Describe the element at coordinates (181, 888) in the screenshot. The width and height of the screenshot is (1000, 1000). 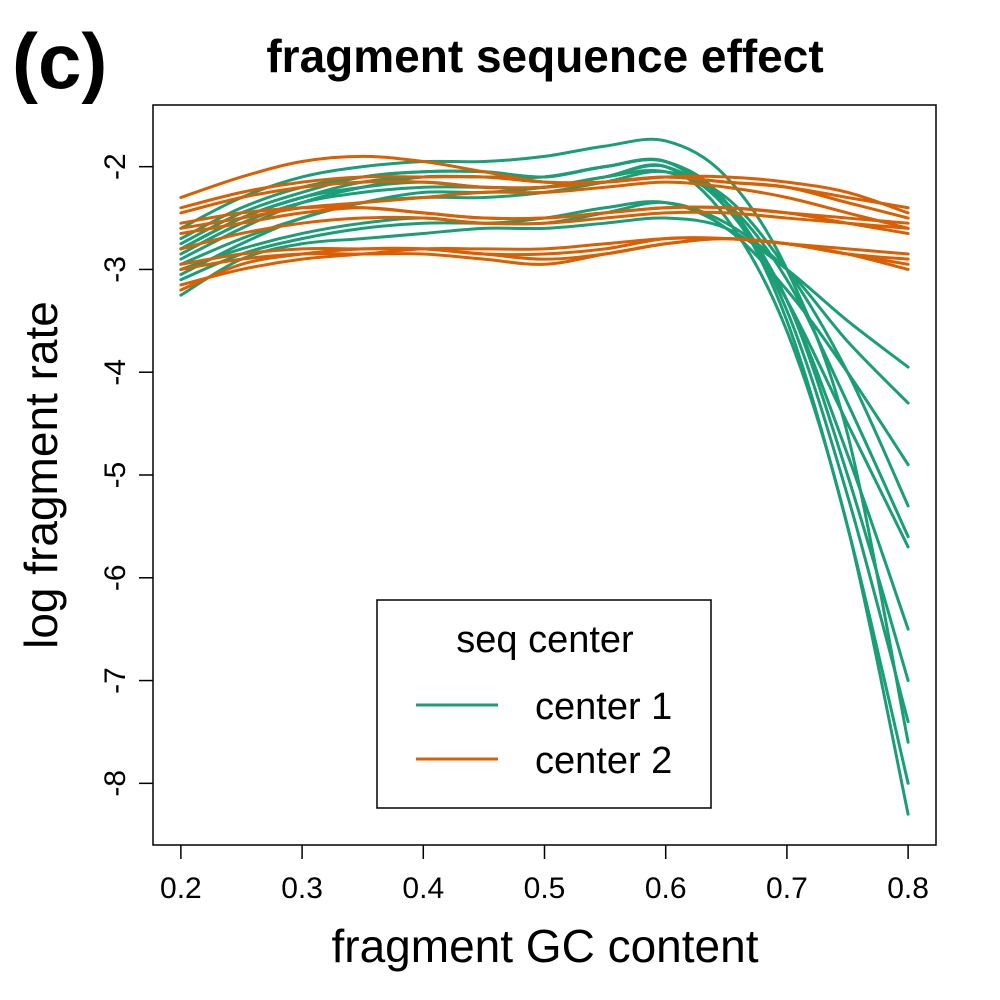
I see `x-tick-label: 0.2` at that location.